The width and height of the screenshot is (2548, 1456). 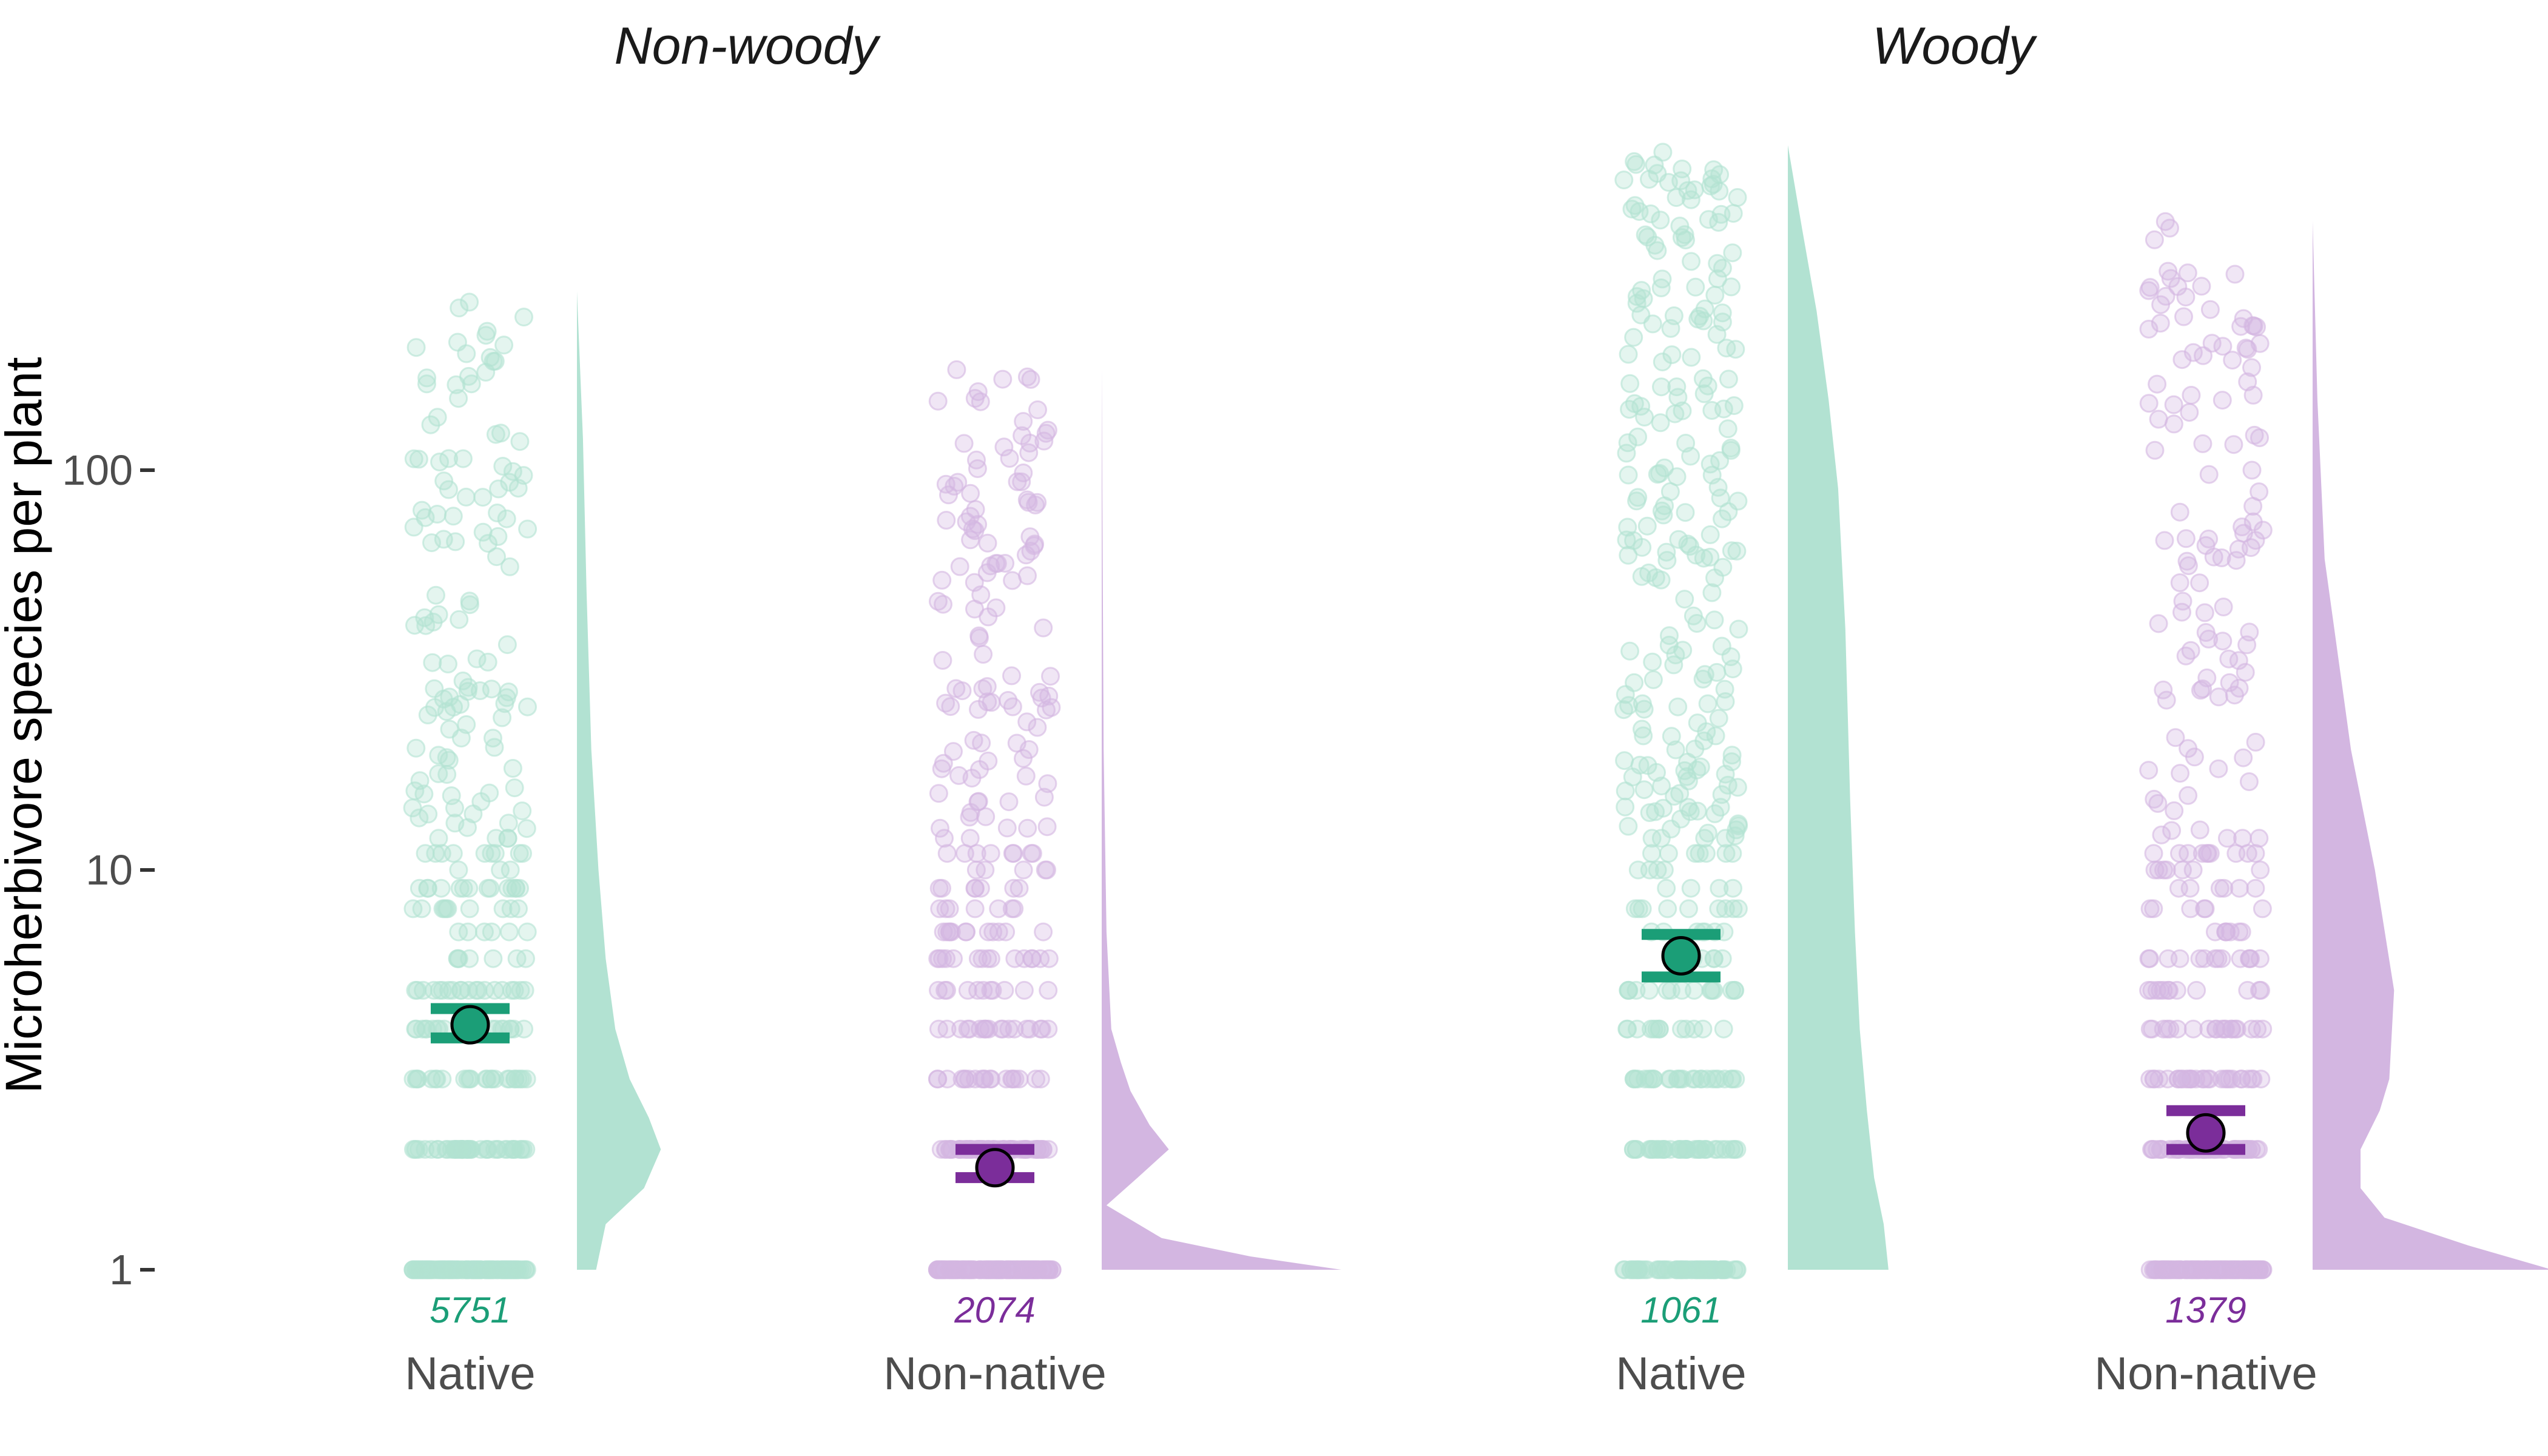 I want to click on density-cloud, so click(x=1221, y=819).